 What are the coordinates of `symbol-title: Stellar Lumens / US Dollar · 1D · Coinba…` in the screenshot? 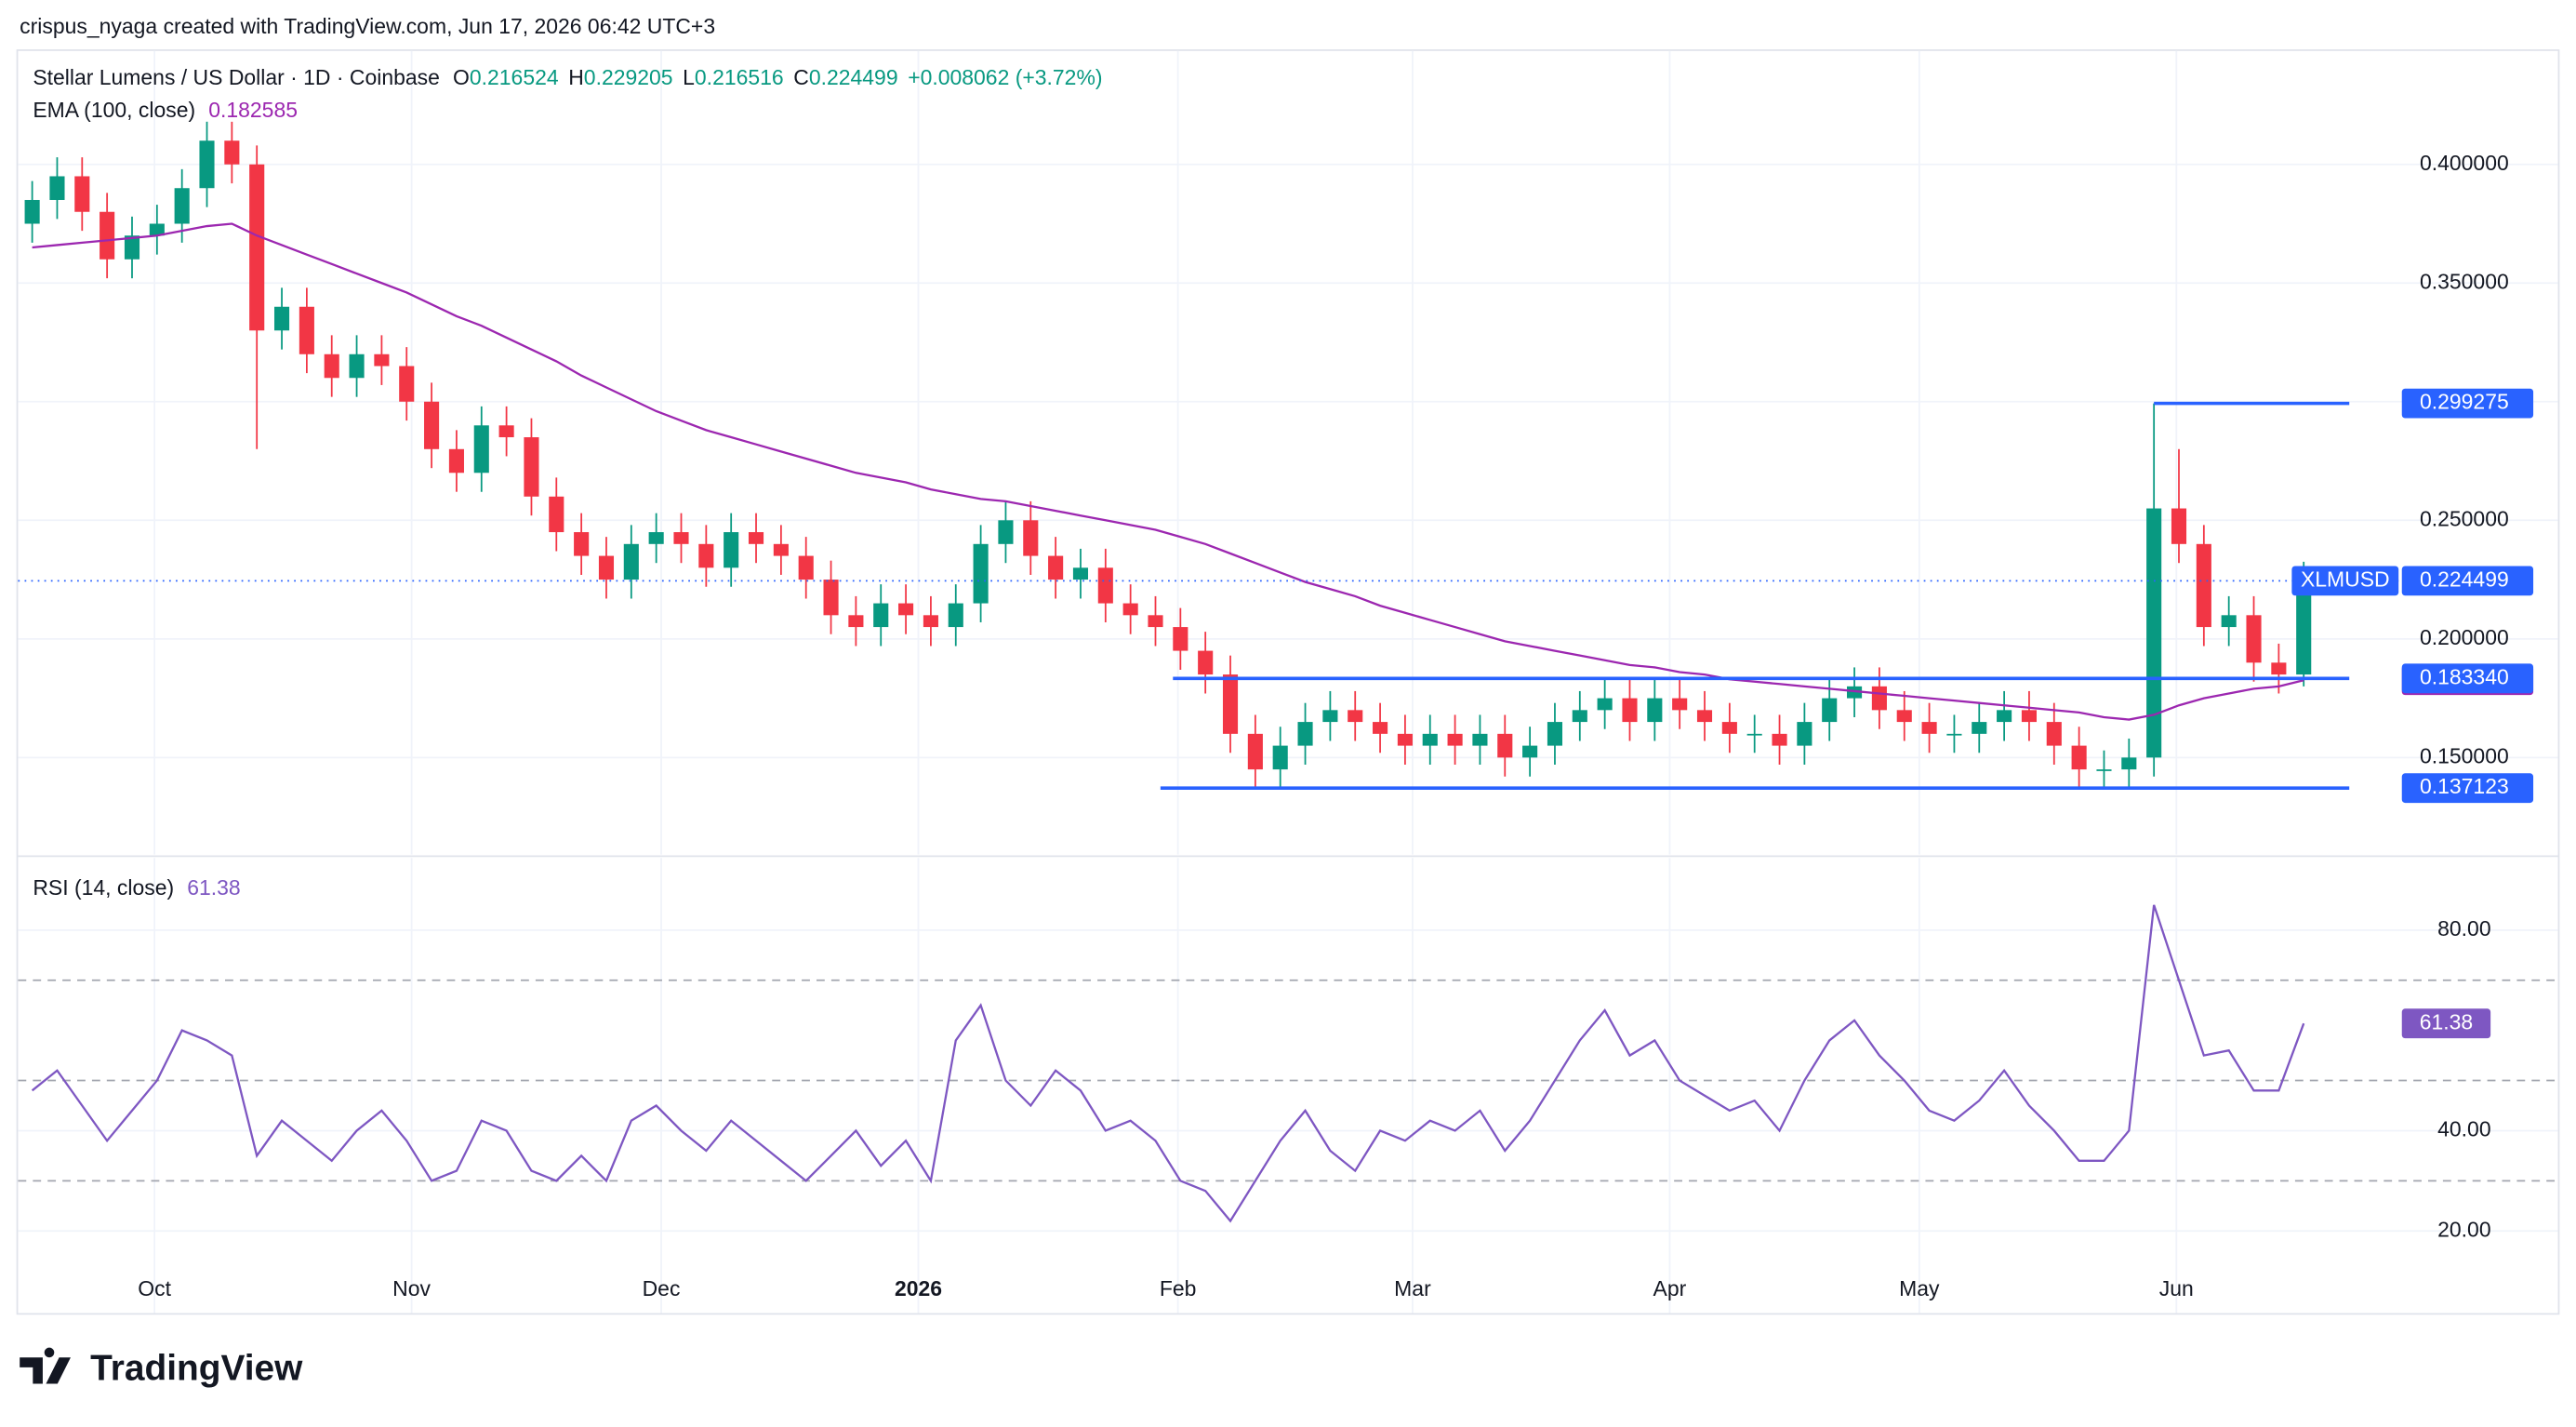 It's located at (236, 77).